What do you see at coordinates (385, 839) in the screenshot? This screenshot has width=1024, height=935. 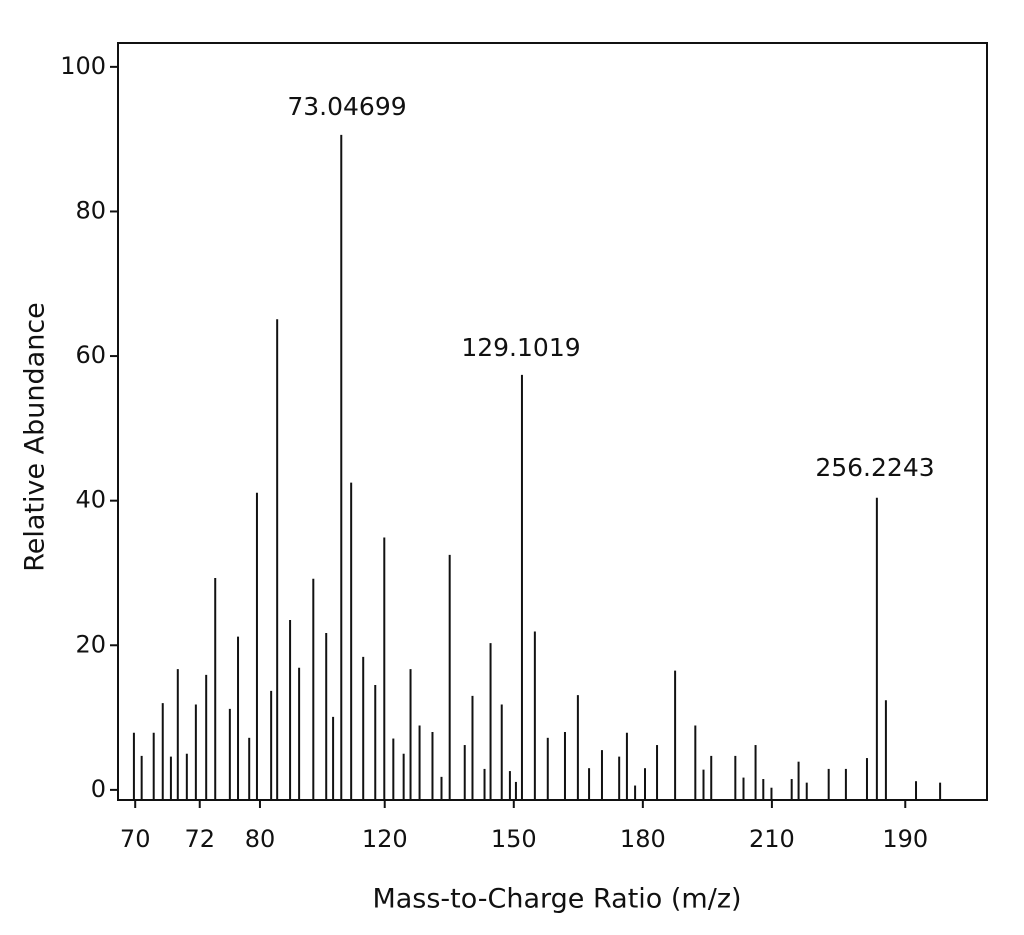 I see `x-tick-label: 120` at bounding box center [385, 839].